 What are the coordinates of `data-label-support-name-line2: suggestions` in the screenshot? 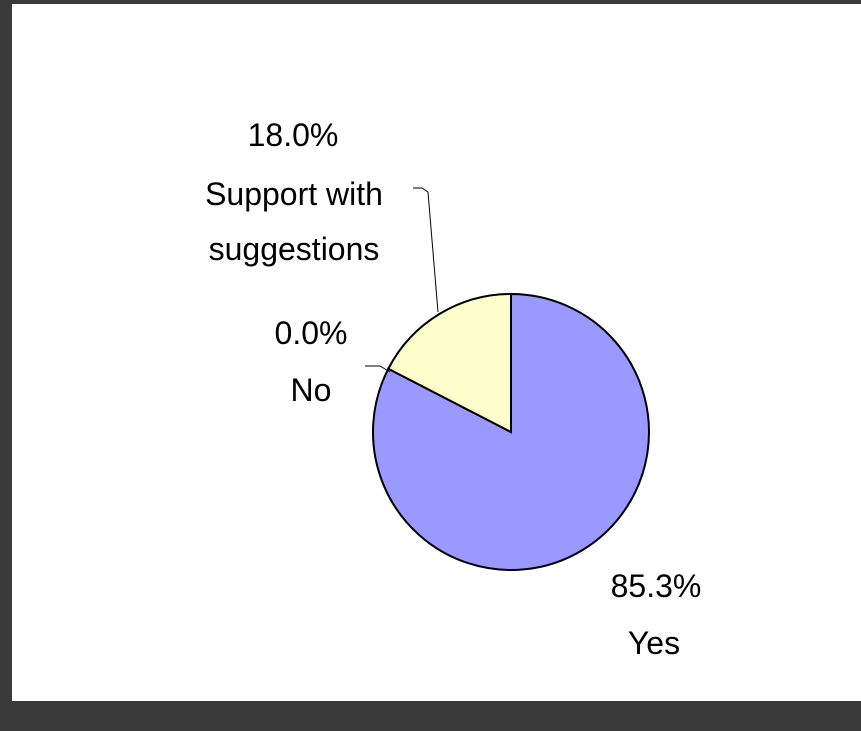 It's located at (294, 249).